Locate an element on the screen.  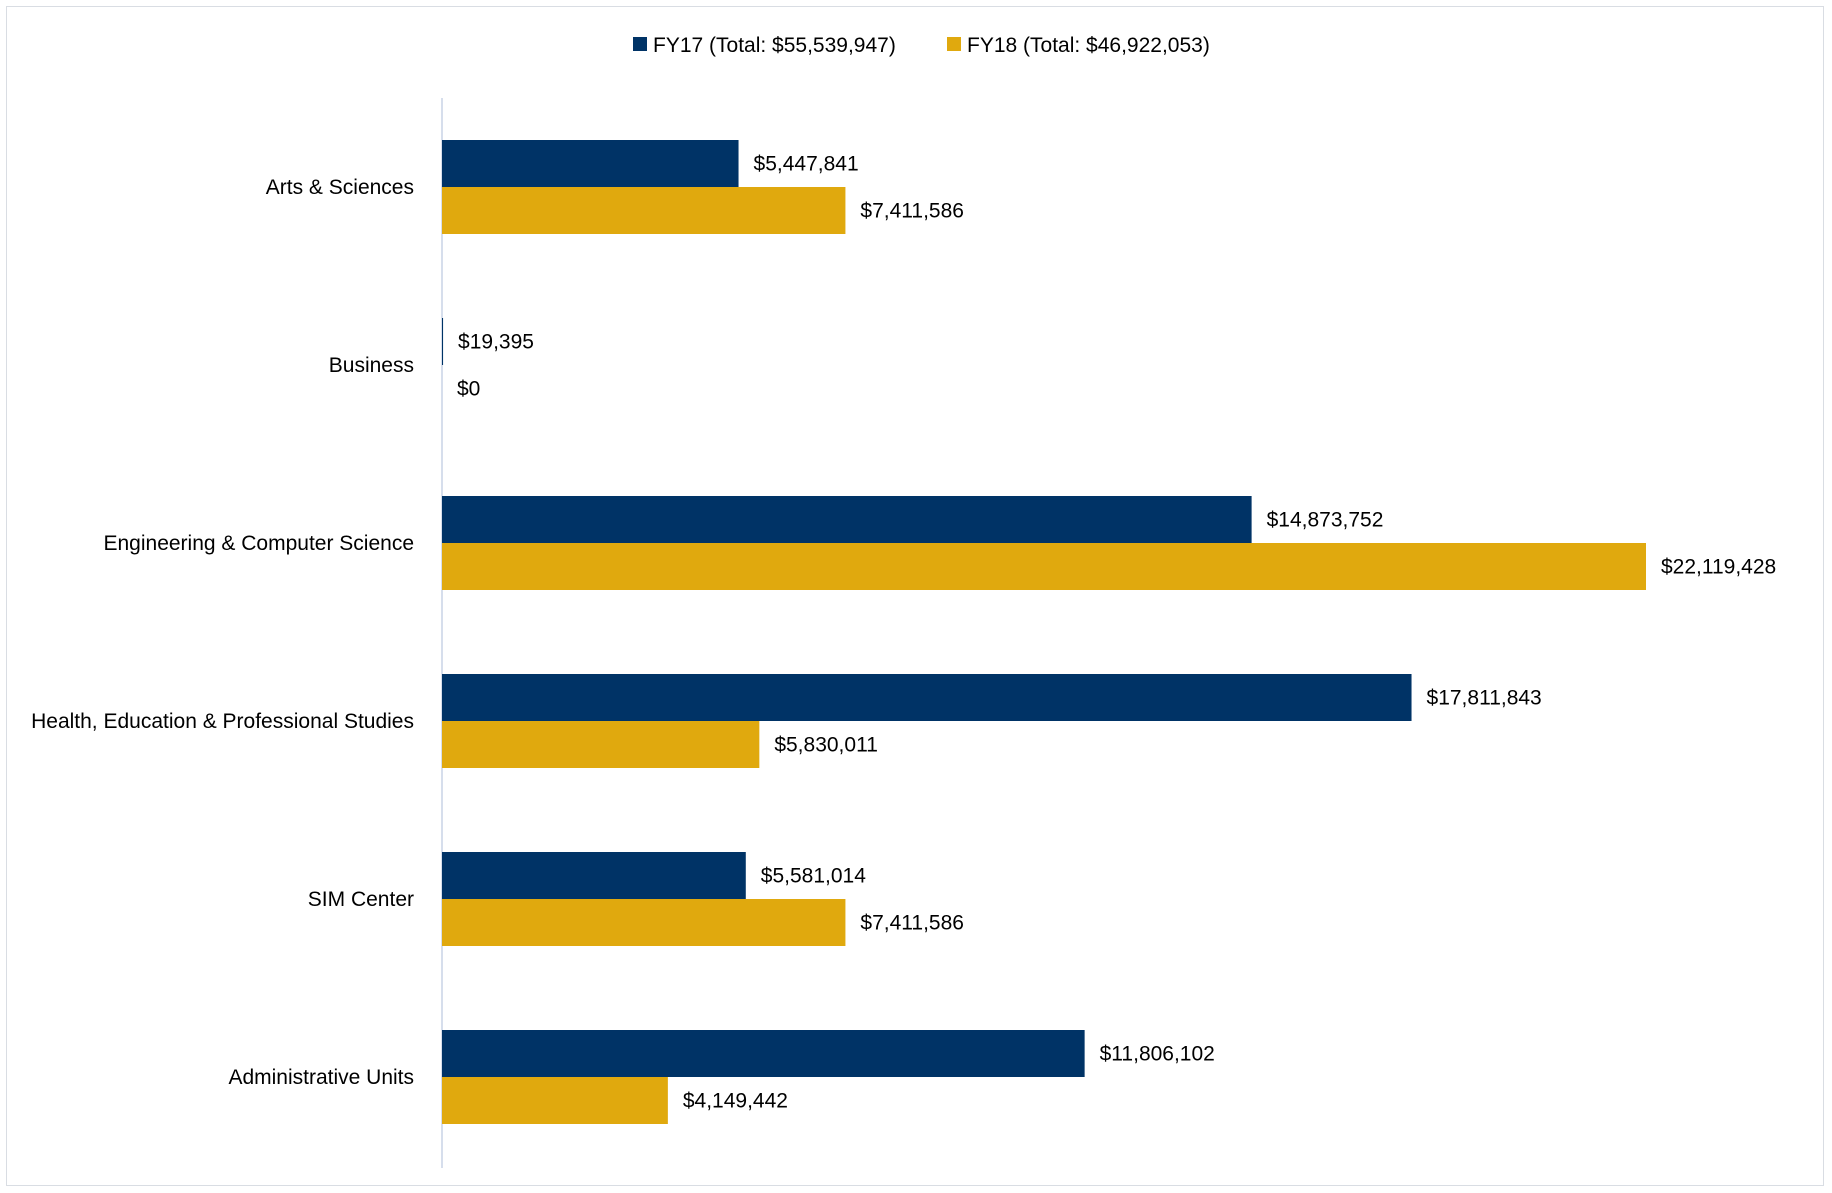
data-label-fy18-sim-center: $7,411,586 is located at coordinates (912, 923).